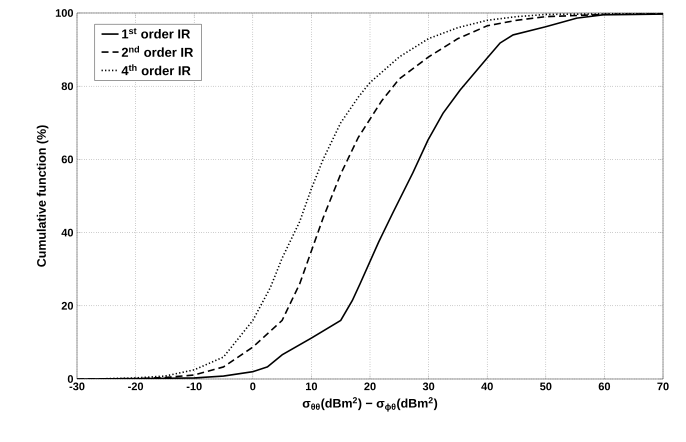 The height and width of the screenshot is (442, 686). I want to click on y-axis-title: Cumulative function (%), so click(42, 196).